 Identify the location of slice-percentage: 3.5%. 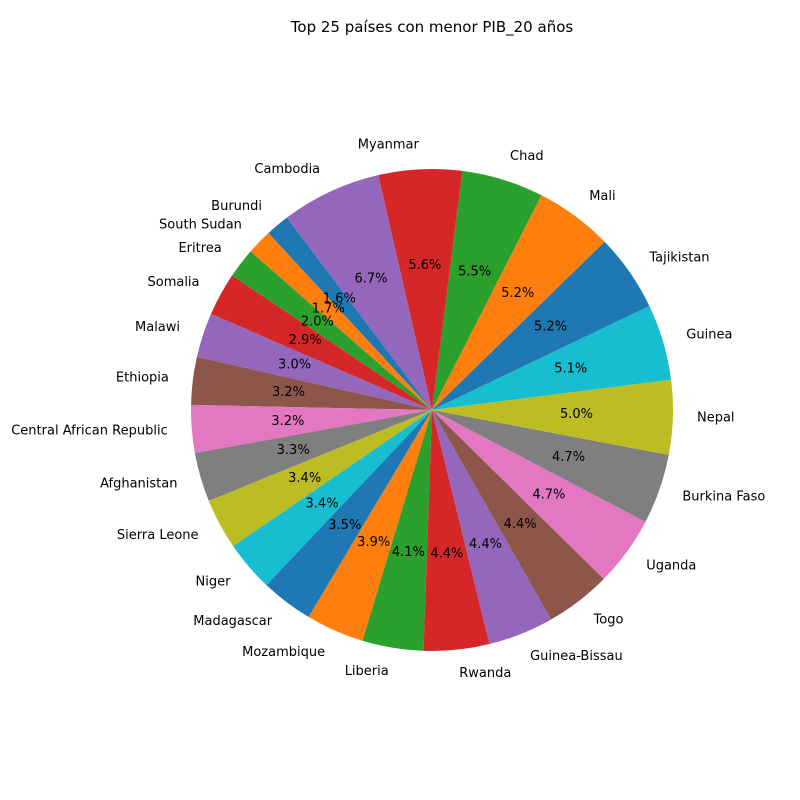
(344, 525).